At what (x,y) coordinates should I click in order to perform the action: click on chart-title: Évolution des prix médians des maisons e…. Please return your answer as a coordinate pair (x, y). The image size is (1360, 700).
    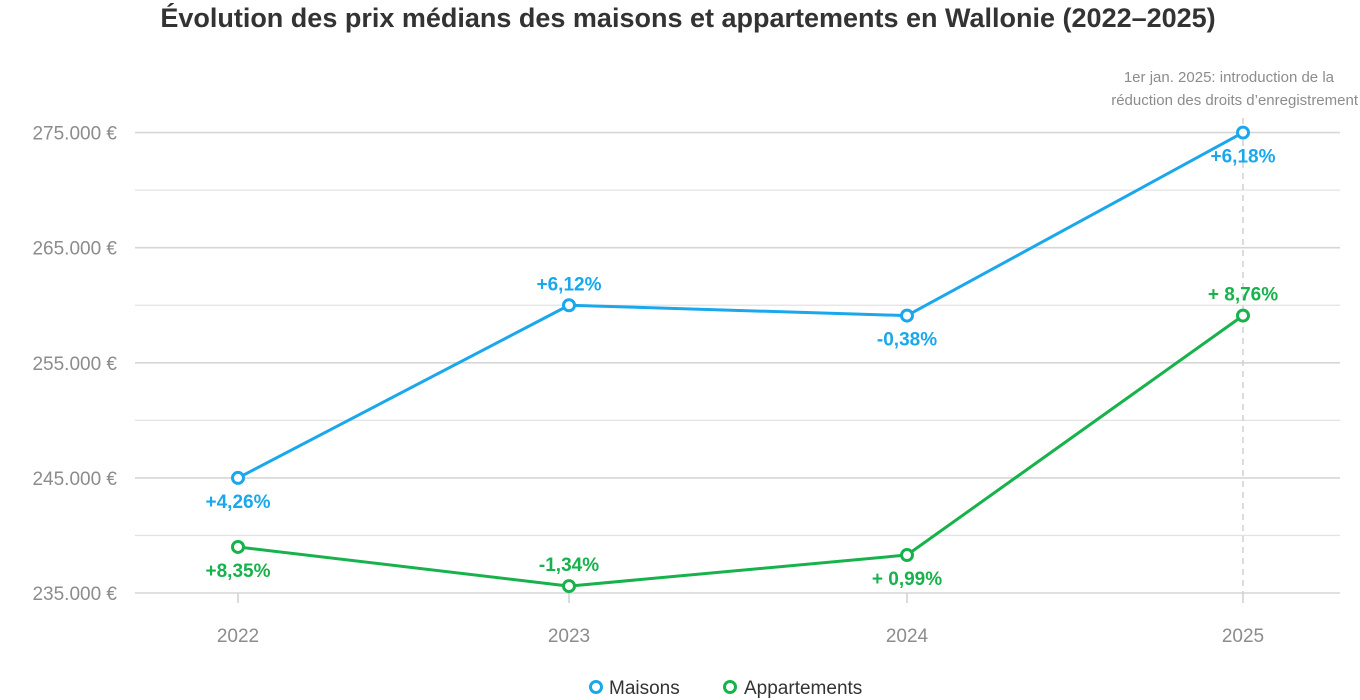
    Looking at the image, I should click on (687, 17).